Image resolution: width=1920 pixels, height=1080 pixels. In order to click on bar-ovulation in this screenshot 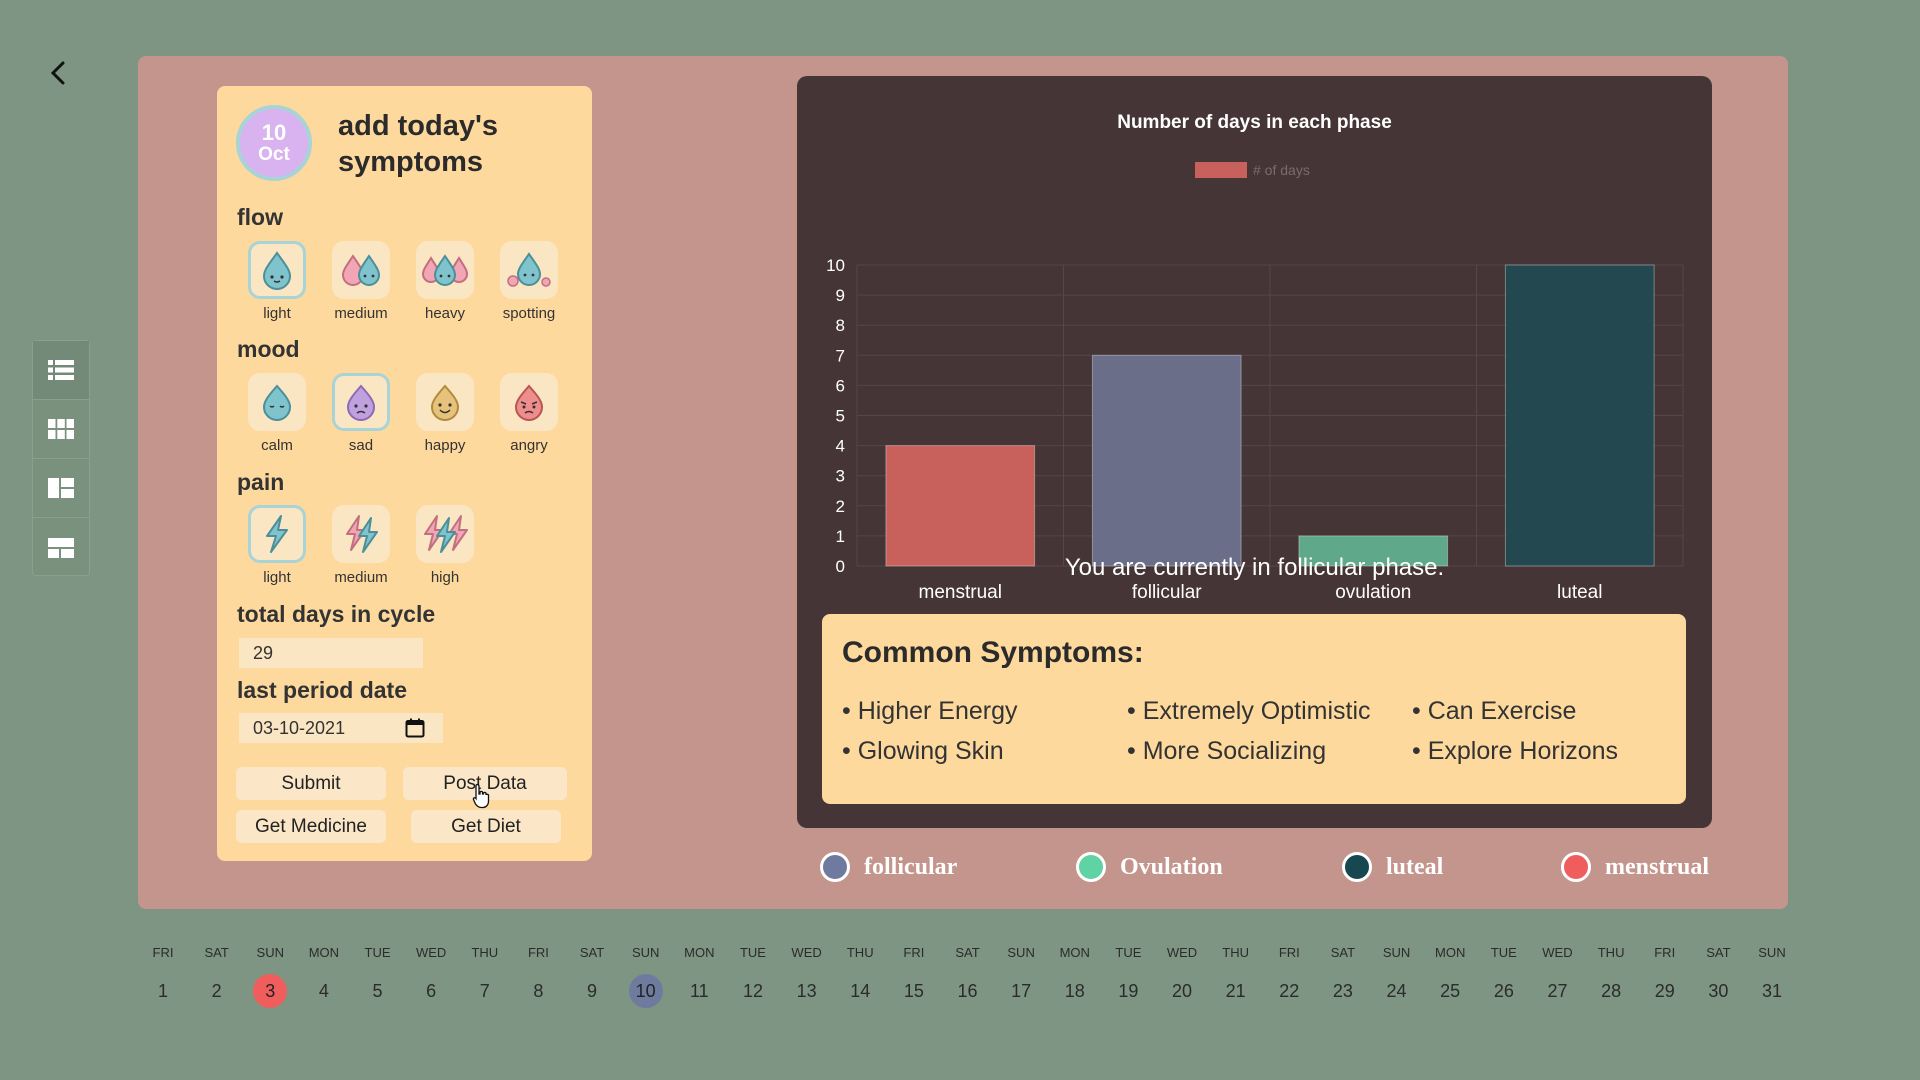, I will do `click(1373, 551)`.